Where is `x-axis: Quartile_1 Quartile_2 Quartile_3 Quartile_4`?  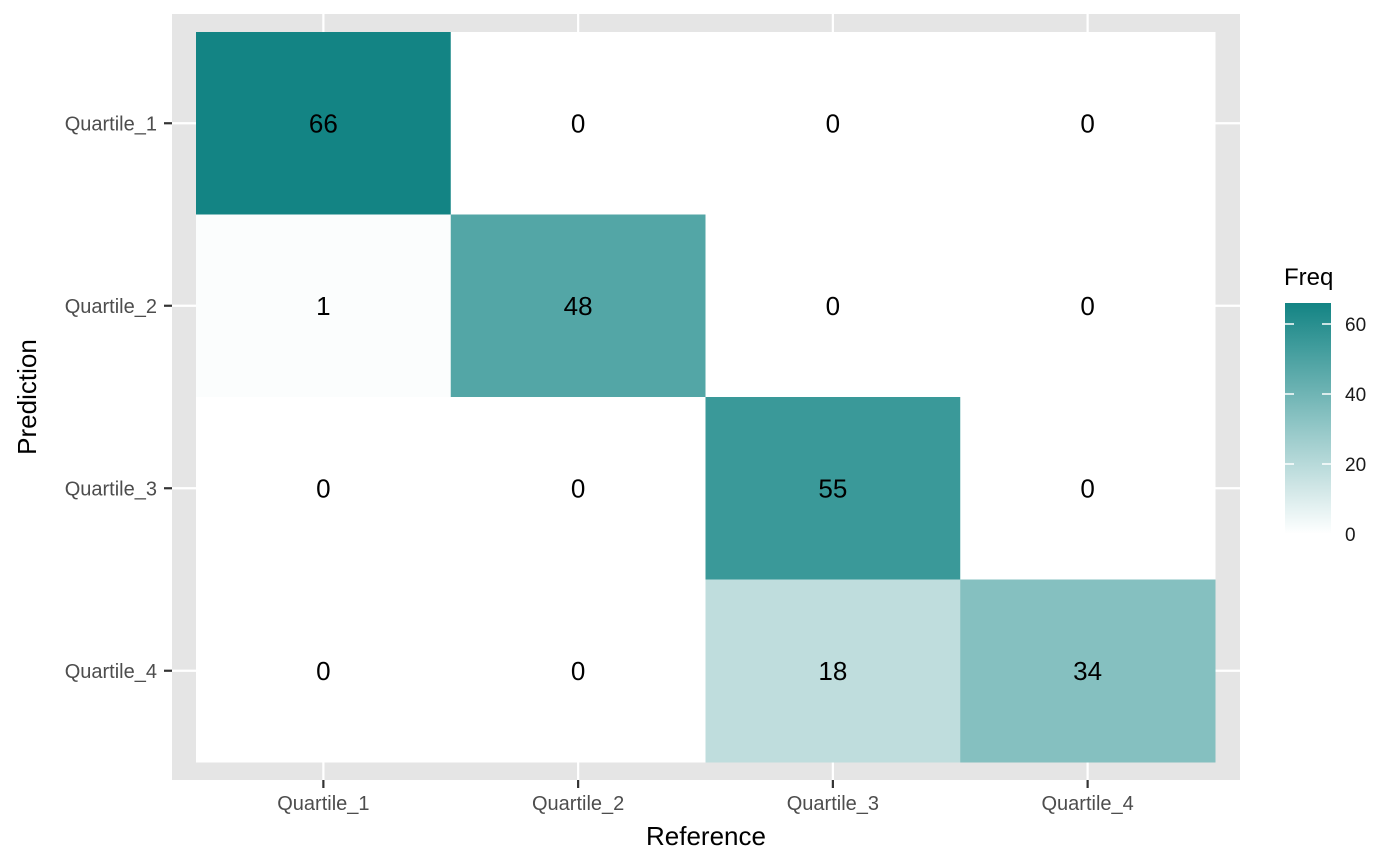
x-axis: Quartile_1 Quartile_2 Quartile_3 Quartile_4 is located at coordinates (705, 797).